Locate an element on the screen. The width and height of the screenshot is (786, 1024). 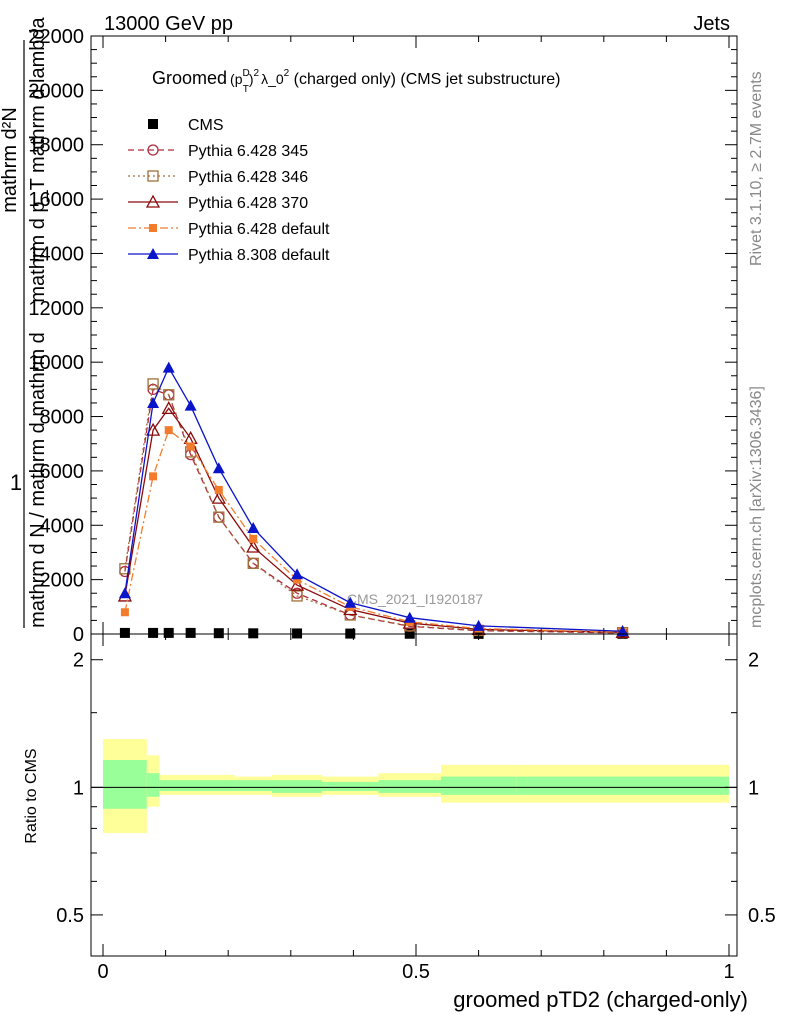
main-y-tick-label: 6000 is located at coordinates (62, 472).